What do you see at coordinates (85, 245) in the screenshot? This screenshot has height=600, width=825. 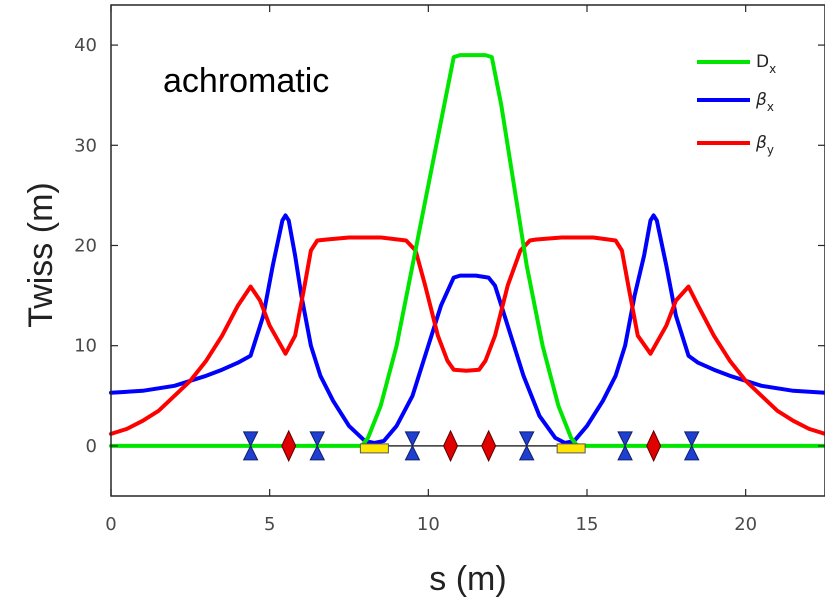 I see `y-tick-label: 20` at bounding box center [85, 245].